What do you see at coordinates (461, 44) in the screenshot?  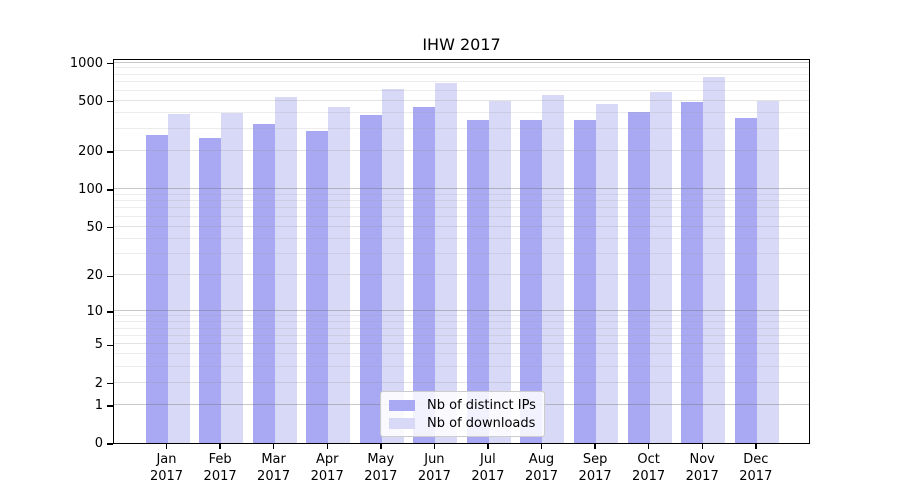 I see `chart-title: IHW 2017` at bounding box center [461, 44].